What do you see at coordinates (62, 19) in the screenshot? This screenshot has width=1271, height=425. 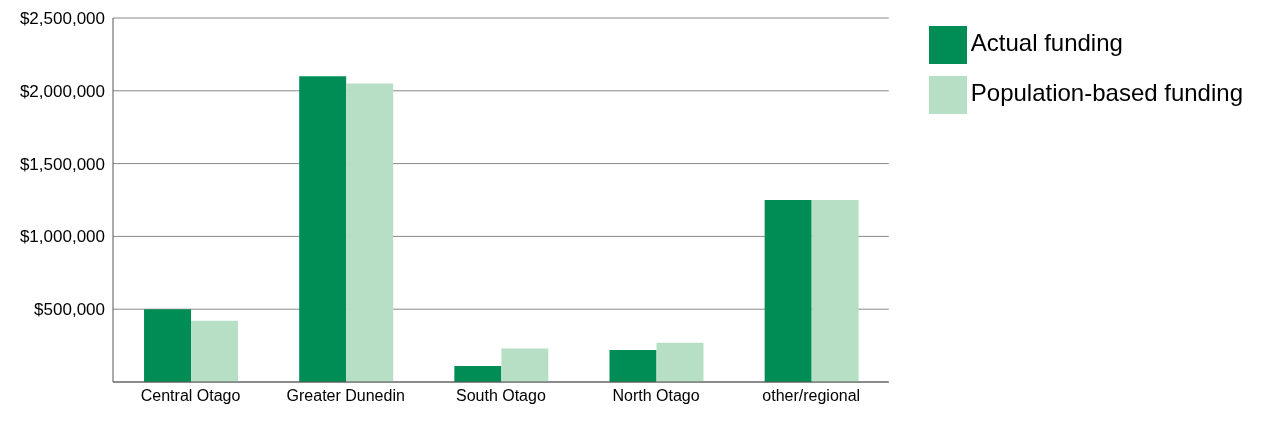 I see `y-tick-label: $2,500,000` at bounding box center [62, 19].